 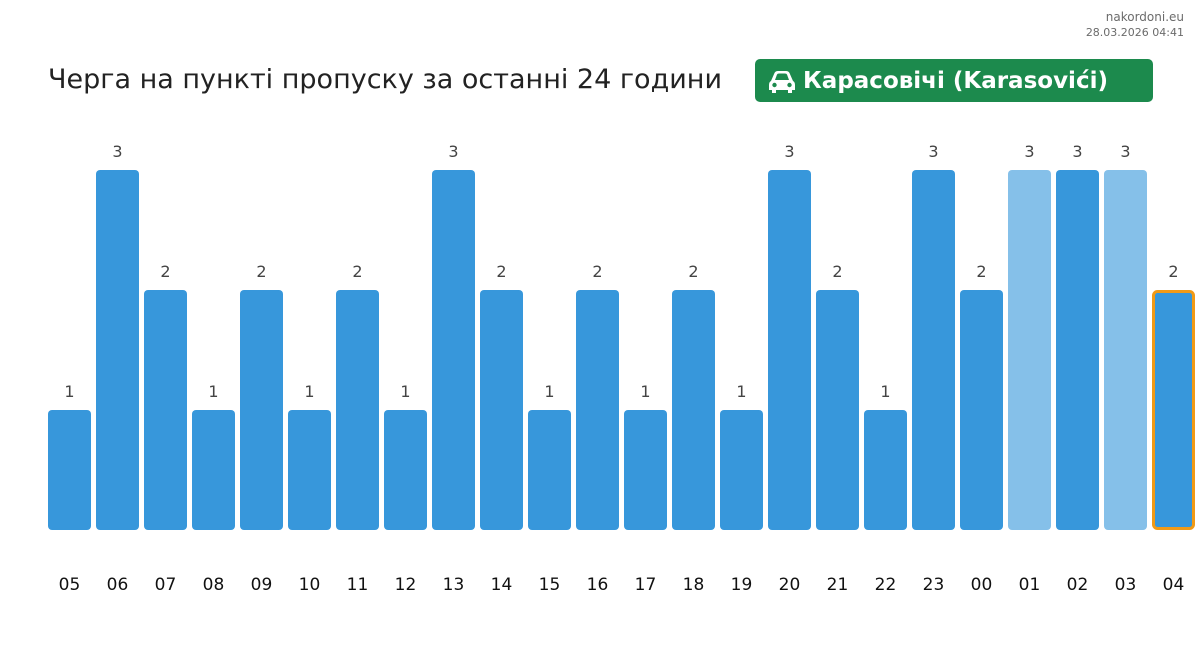 I want to click on x-tick-09: 09, so click(x=262, y=585).